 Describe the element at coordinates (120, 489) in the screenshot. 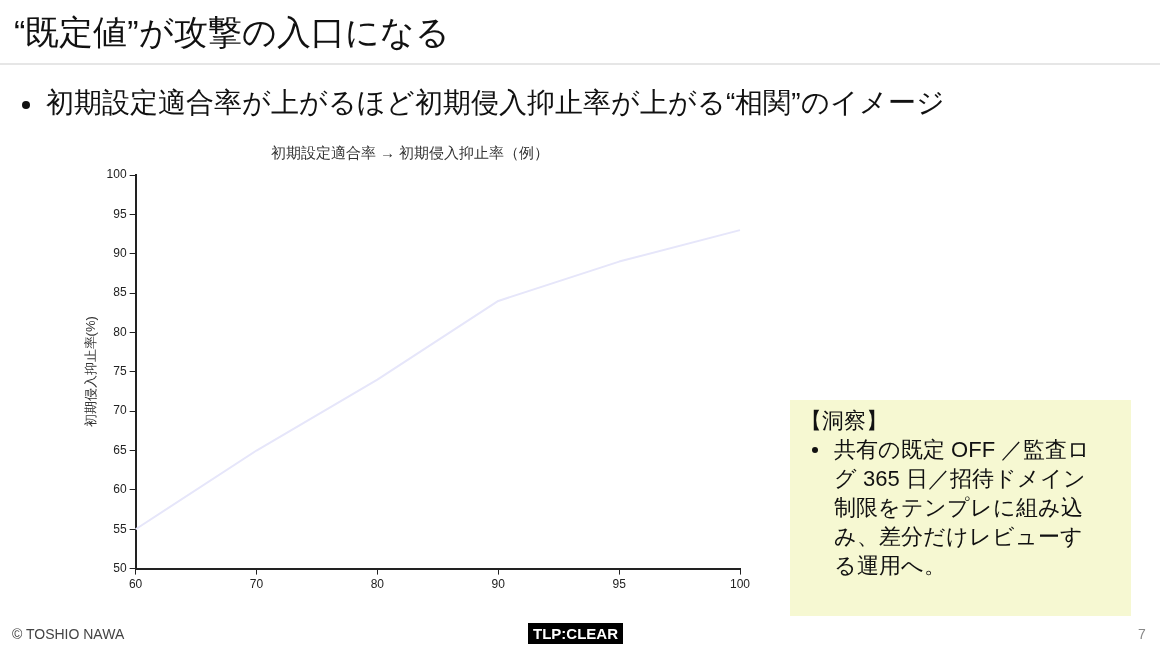

I see `y-tick-label: 60` at that location.